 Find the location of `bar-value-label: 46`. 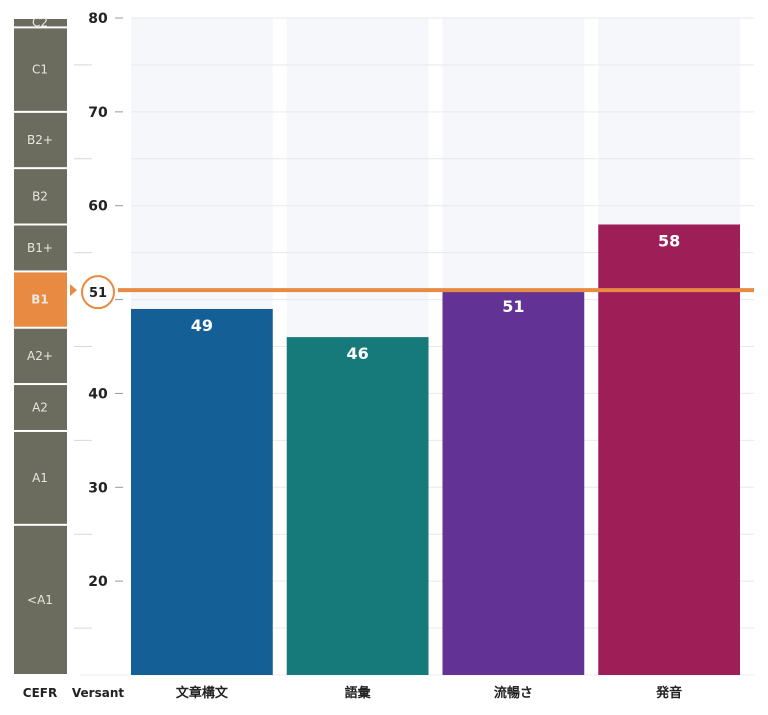

bar-value-label: 46 is located at coordinates (357, 353).